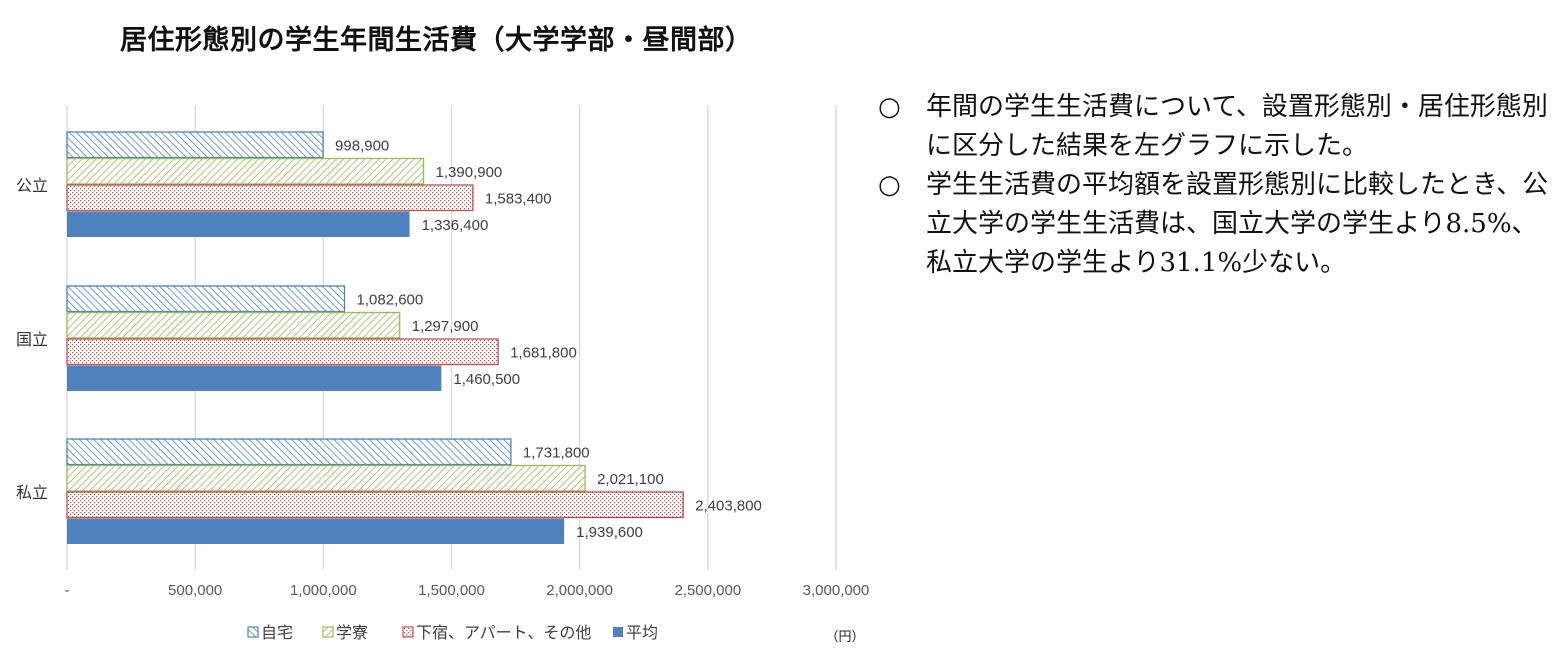 The height and width of the screenshot is (667, 1568). What do you see at coordinates (195, 590) in the screenshot?
I see `x-tick-label: 500,000` at bounding box center [195, 590].